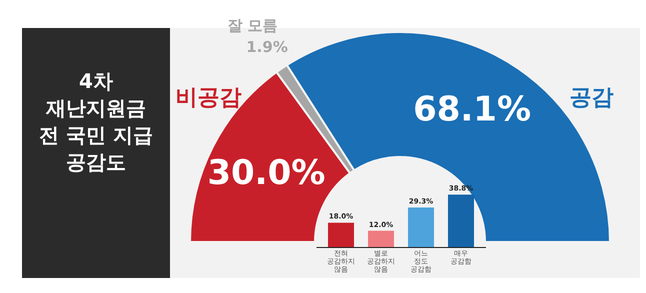 The height and width of the screenshot is (293, 646). I want to click on data-label: 68.1%, so click(472, 109).